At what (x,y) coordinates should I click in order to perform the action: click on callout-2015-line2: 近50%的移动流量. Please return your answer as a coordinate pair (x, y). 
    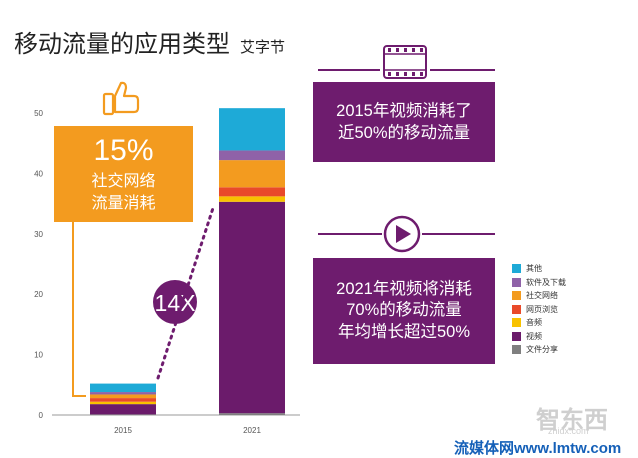
    Looking at the image, I should click on (404, 133).